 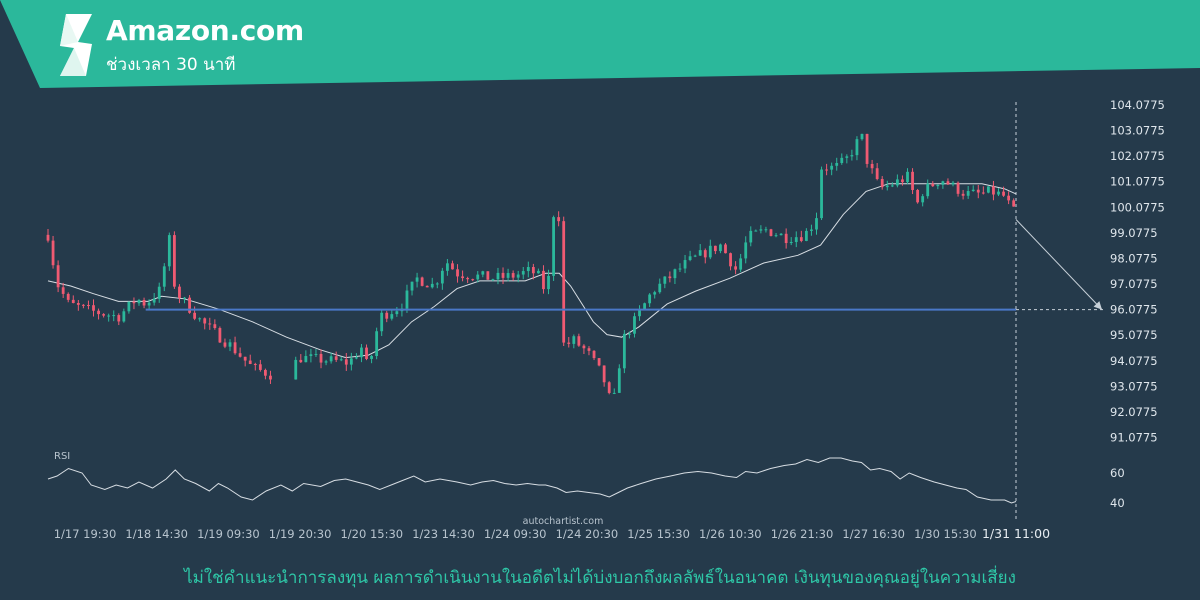 What do you see at coordinates (1134, 310) in the screenshot?
I see `price-tick-label: 96.0775` at bounding box center [1134, 310].